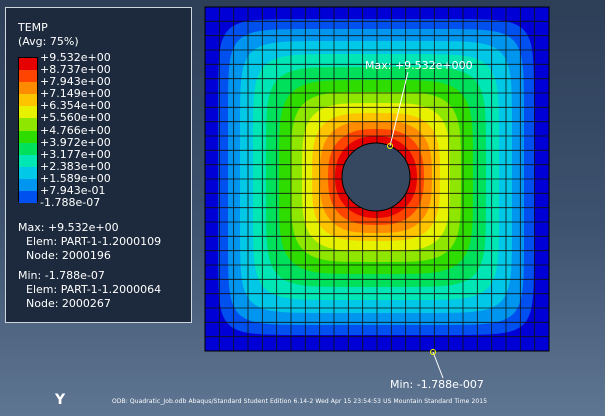  What do you see at coordinates (75, 142) in the screenshot?
I see `legend-tick-label: +3.972e+00` at bounding box center [75, 142].